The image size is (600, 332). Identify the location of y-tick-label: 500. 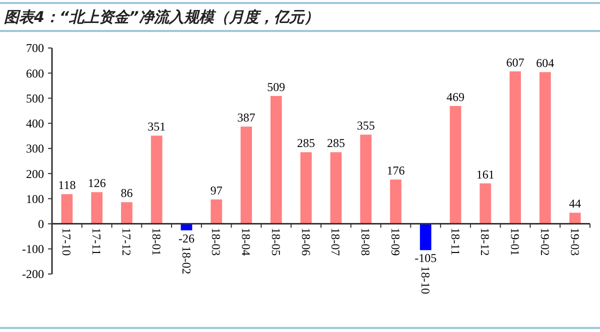
(35, 98).